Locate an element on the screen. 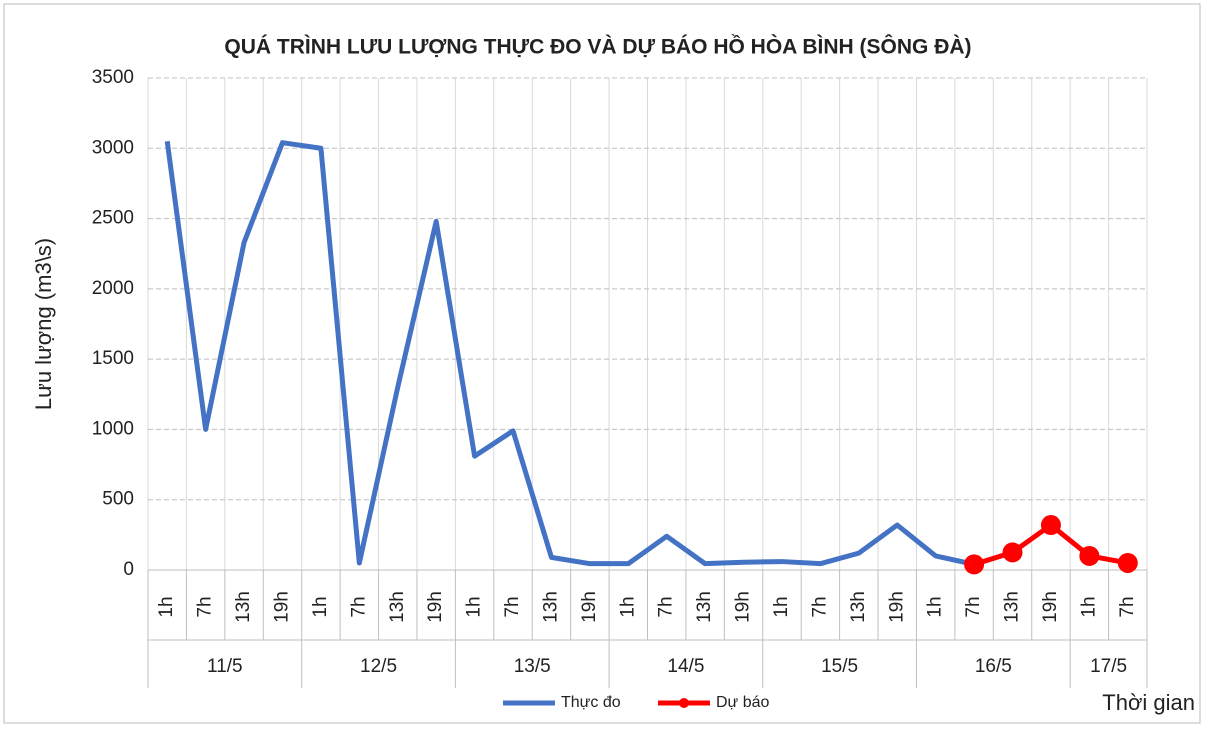  y-tick-label: 2500 is located at coordinates (113, 218).